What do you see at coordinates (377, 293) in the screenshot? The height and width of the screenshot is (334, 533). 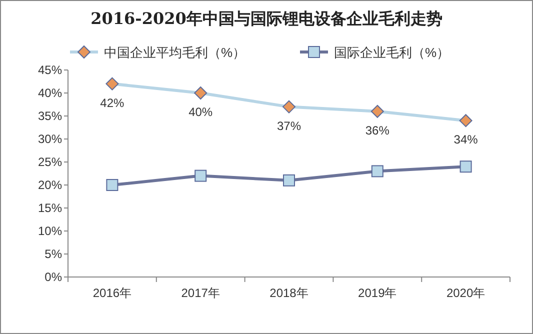 I see `x-tick-label: 2019年` at bounding box center [377, 293].